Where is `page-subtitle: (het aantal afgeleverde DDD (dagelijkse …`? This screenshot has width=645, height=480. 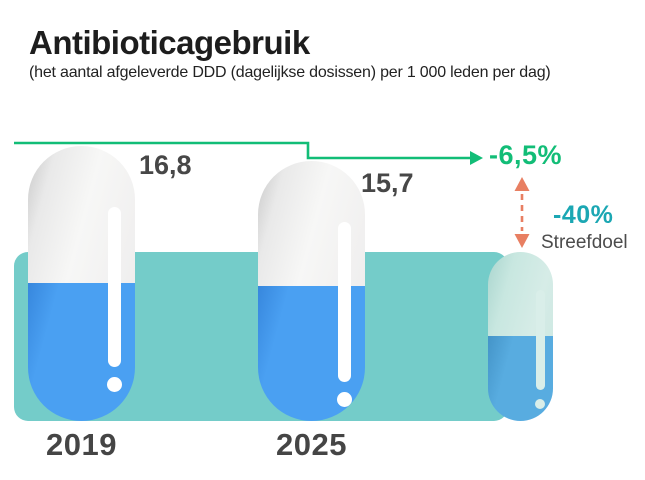 page-subtitle: (het aantal afgeleverde DDD (dagelijkse … is located at coordinates (290, 72).